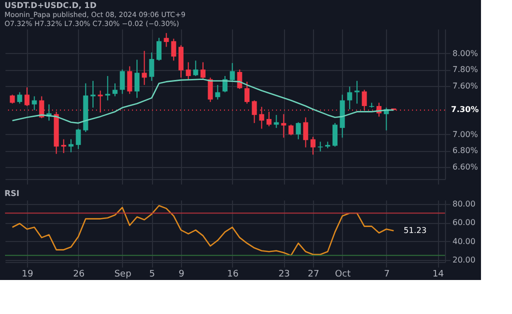 The height and width of the screenshot is (314, 512). What do you see at coordinates (438, 275) in the screenshot?
I see `x-tick-label: 14` at bounding box center [438, 275].